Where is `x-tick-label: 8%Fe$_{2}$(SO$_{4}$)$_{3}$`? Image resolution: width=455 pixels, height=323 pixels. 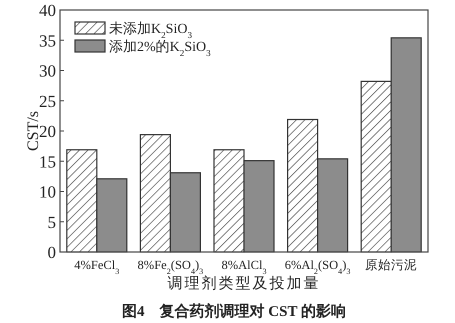
x-tick-label: 8%Fe$_{2}$(SO$_{4}$)$_{3}$ is located at coordinates (171, 267).